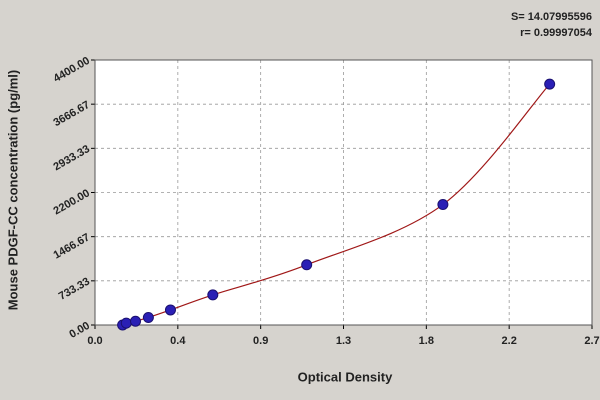 This screenshot has height=400, width=600. I want to click on y-axis-label: Mouse PDGF-CC concentration (pg/ml), so click(12, 190).